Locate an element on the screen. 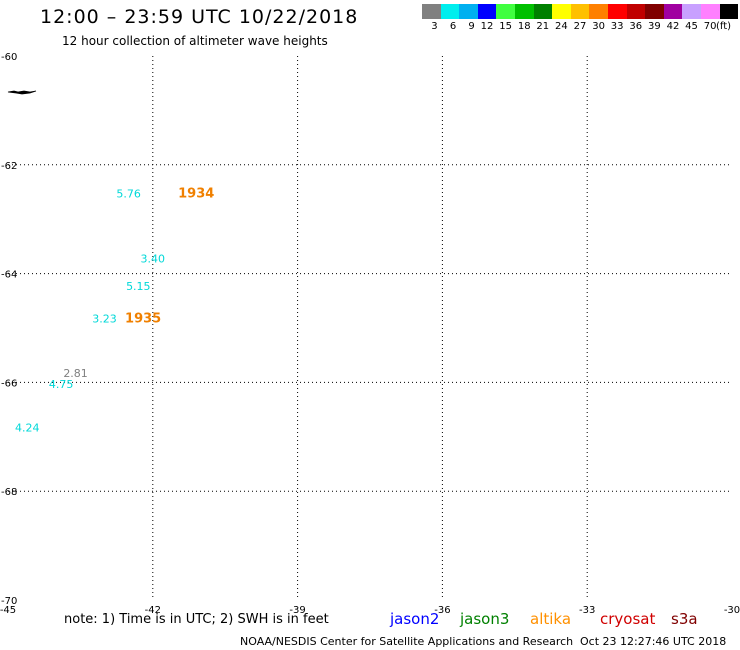 This screenshot has height=650, width=740. colorbar-label: 36 is located at coordinates (636, 26).